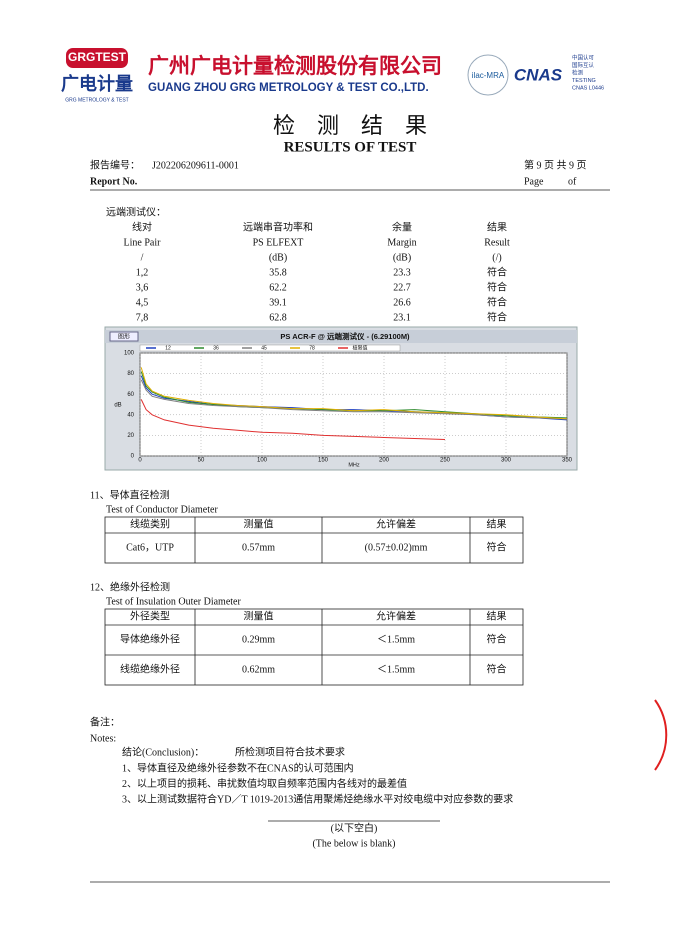 The image size is (675, 936). What do you see at coordinates (114, 181) in the screenshot?
I see `report-no-label-en: Report No.` at bounding box center [114, 181].